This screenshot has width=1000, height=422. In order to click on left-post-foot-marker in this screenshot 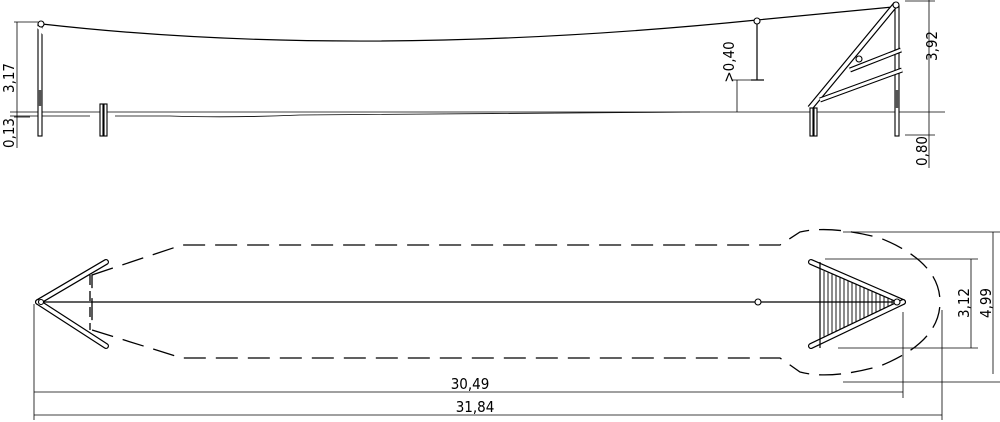, I will do `click(40, 98)`.